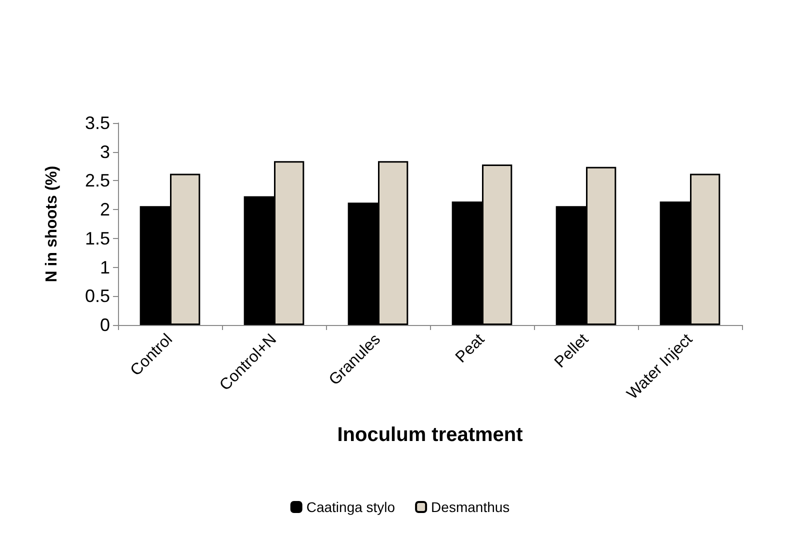  What do you see at coordinates (105, 152) in the screenshot?
I see `y-tick-label: 3` at bounding box center [105, 152].